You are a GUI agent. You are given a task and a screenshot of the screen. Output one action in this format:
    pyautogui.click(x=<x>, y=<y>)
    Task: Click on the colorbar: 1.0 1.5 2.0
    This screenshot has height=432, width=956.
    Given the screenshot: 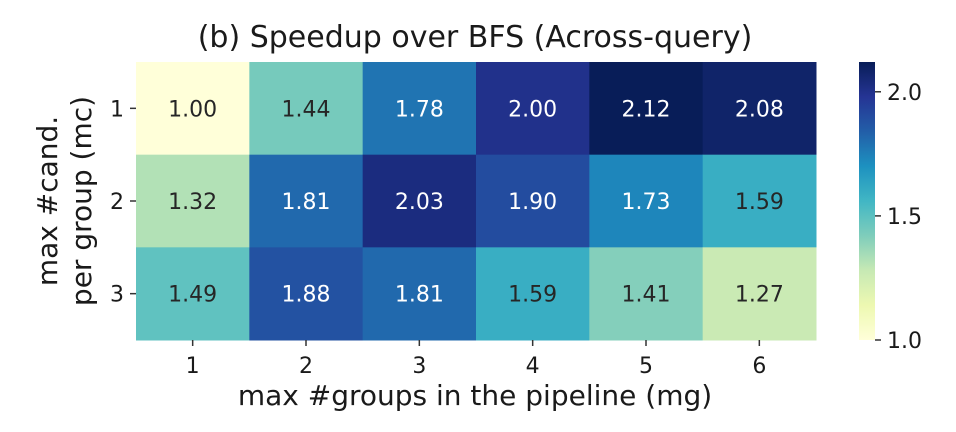 What is the action you would take?
    pyautogui.click(x=890, y=208)
    